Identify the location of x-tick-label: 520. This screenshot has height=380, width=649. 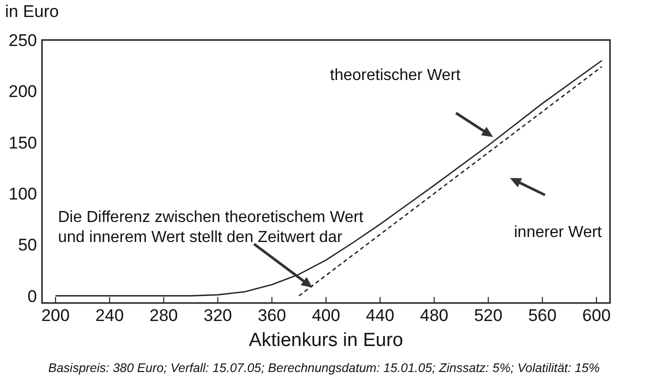
(488, 315).